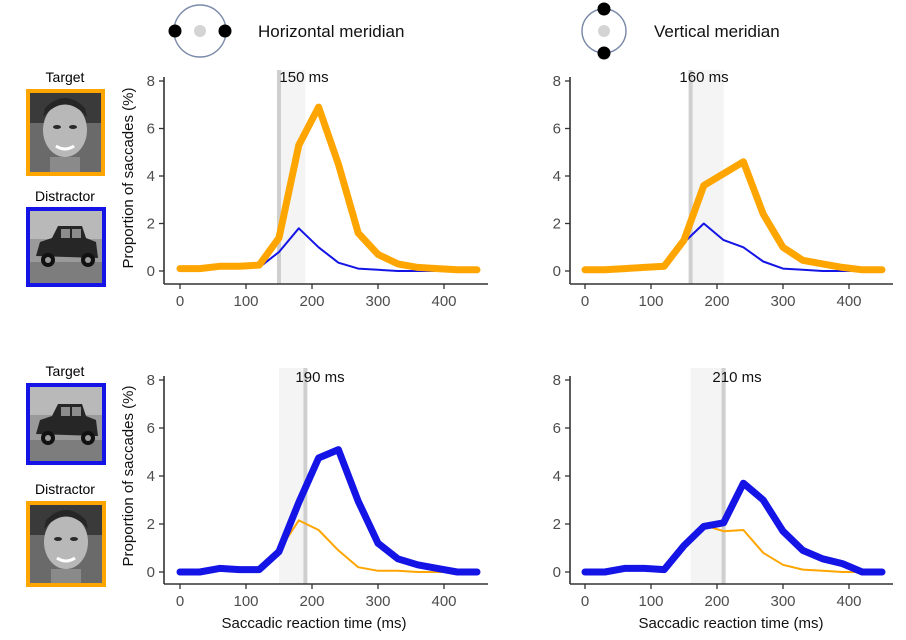 This screenshot has height=640, width=906. Describe the element at coordinates (736, 377) in the screenshot. I see `onset-latency-label: 210 ms` at that location.